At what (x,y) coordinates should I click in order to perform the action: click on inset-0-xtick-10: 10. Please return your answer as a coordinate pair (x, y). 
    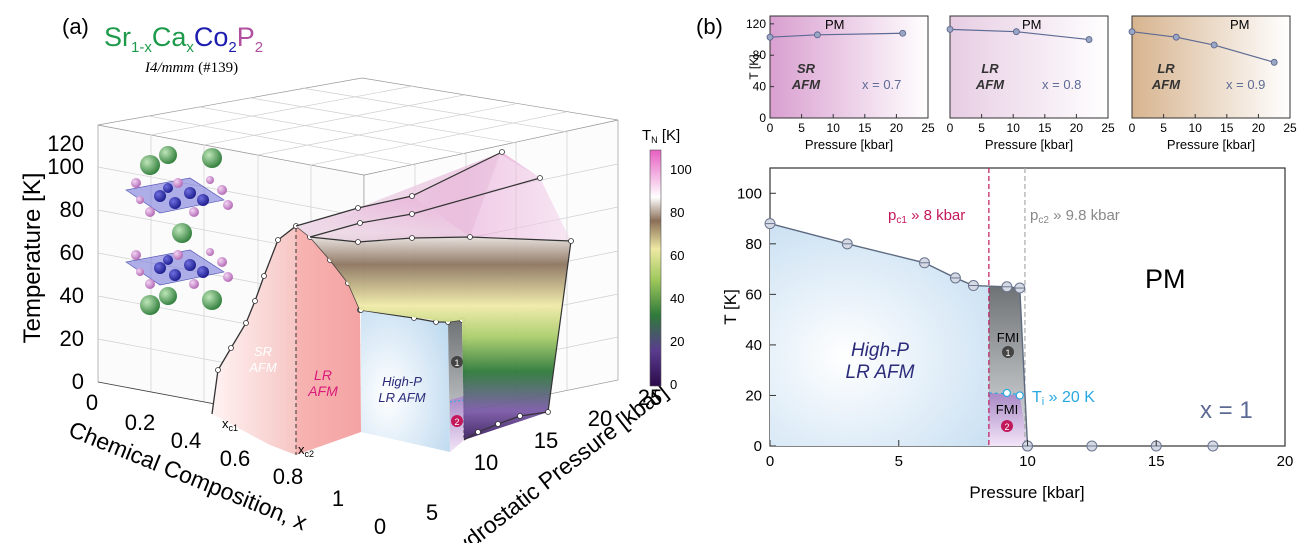
    Looking at the image, I should click on (834, 128).